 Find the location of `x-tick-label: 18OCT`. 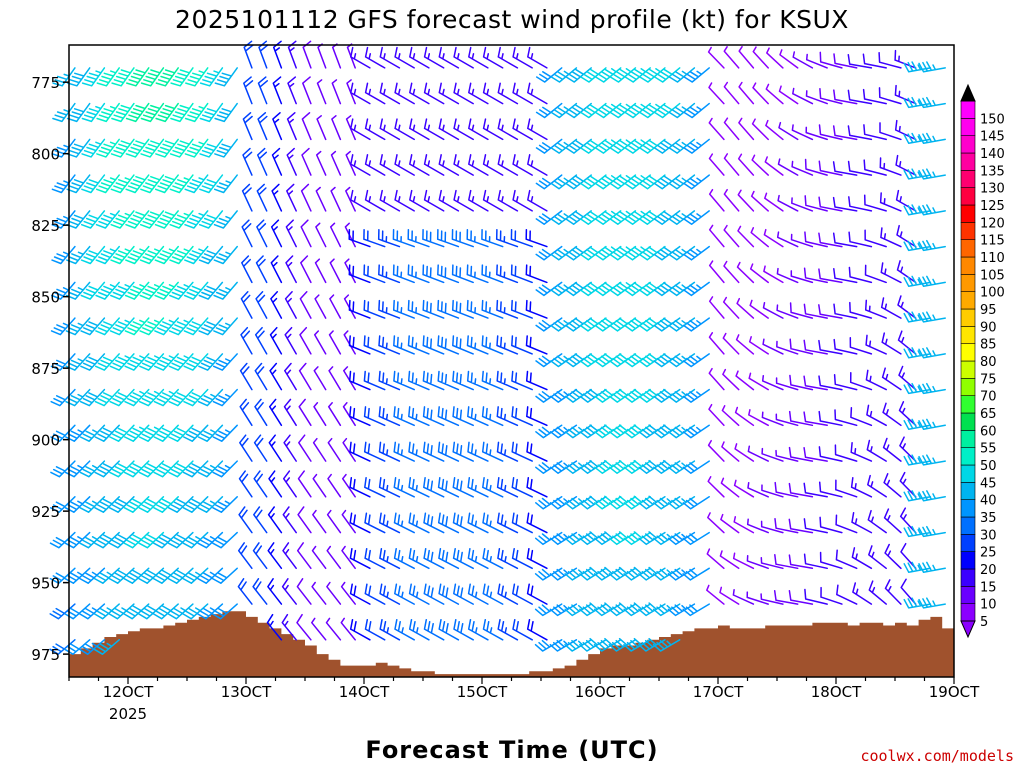

x-tick-label: 18OCT is located at coordinates (836, 692).